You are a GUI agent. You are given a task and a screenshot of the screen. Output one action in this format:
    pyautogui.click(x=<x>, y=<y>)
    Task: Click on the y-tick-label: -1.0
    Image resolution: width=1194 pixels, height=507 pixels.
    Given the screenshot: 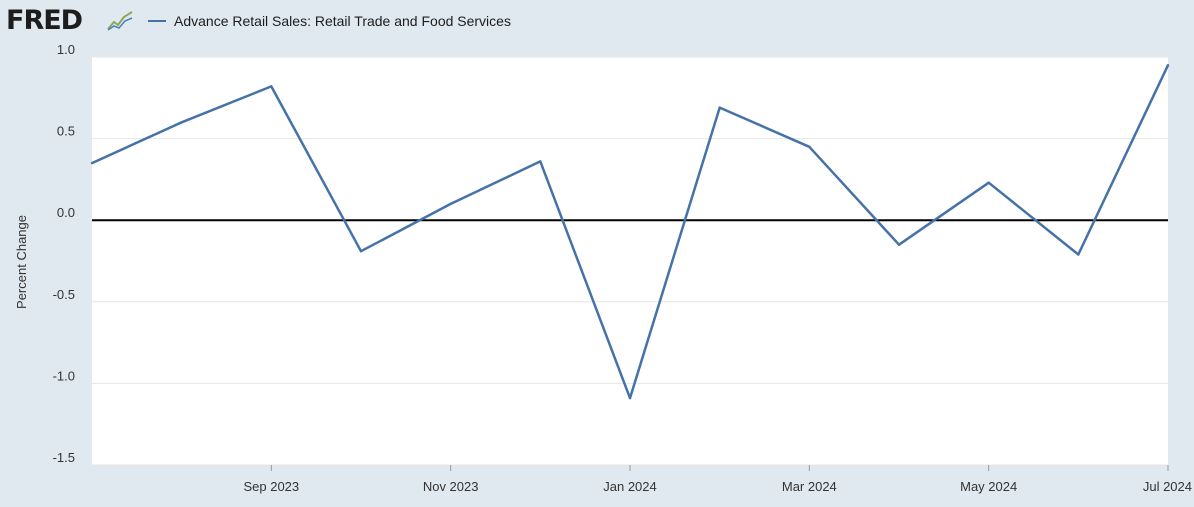 What is the action you would take?
    pyautogui.click(x=64, y=375)
    